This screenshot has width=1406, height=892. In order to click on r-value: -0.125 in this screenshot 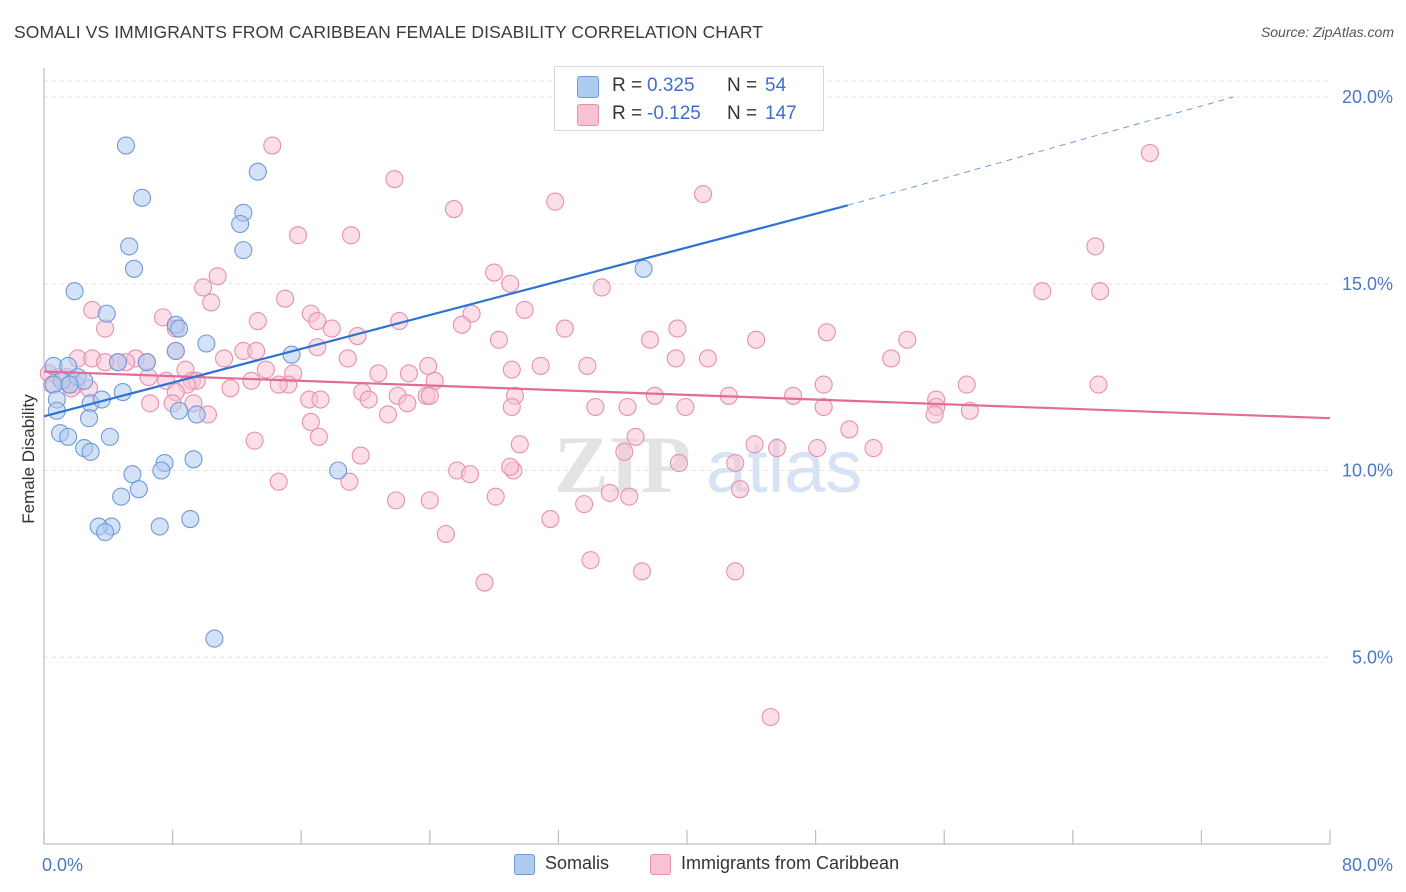, I will do `click(674, 113)`.